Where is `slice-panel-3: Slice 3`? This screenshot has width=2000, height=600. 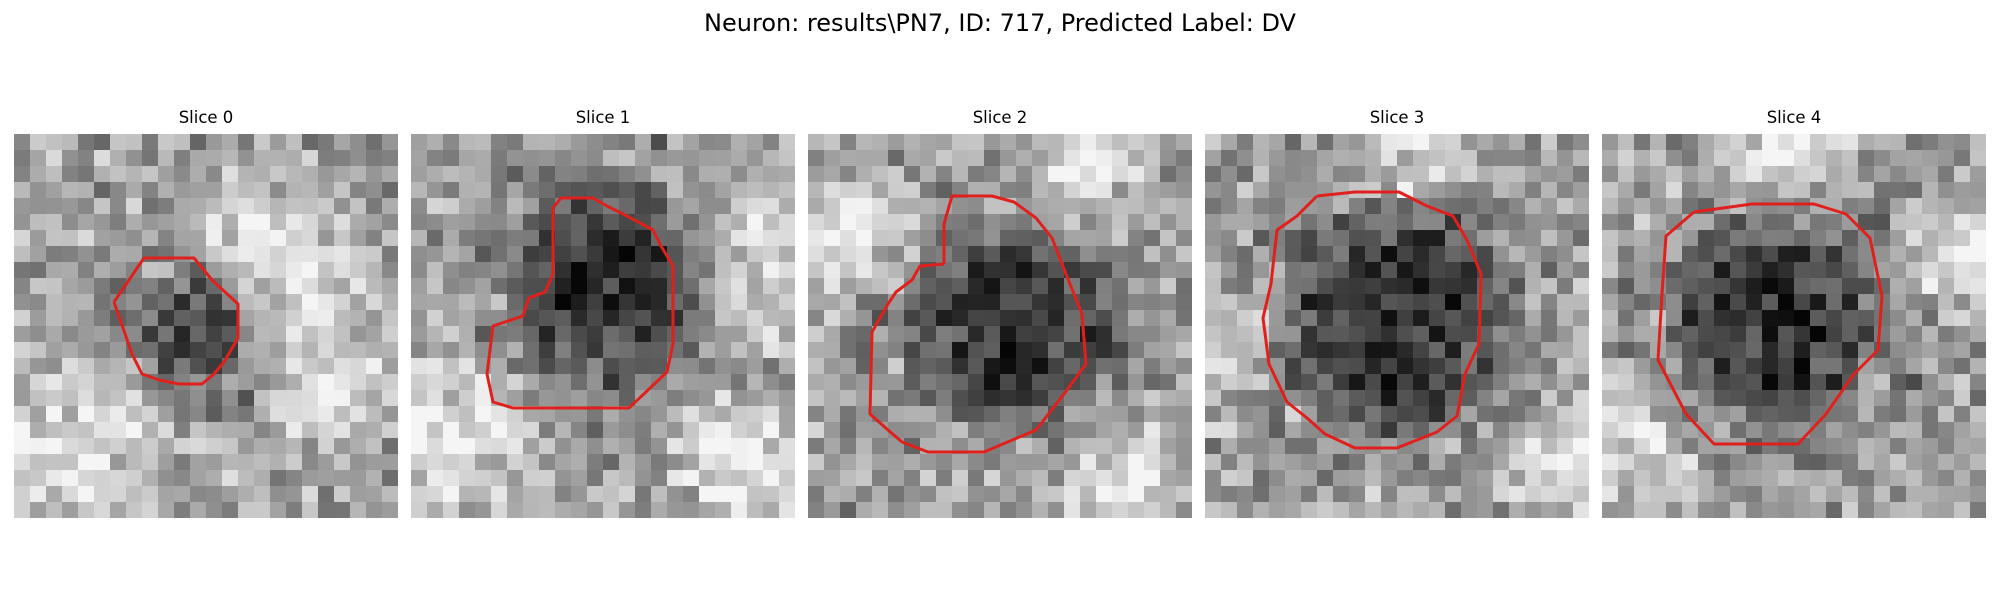 slice-panel-3: Slice 3 is located at coordinates (1397, 313).